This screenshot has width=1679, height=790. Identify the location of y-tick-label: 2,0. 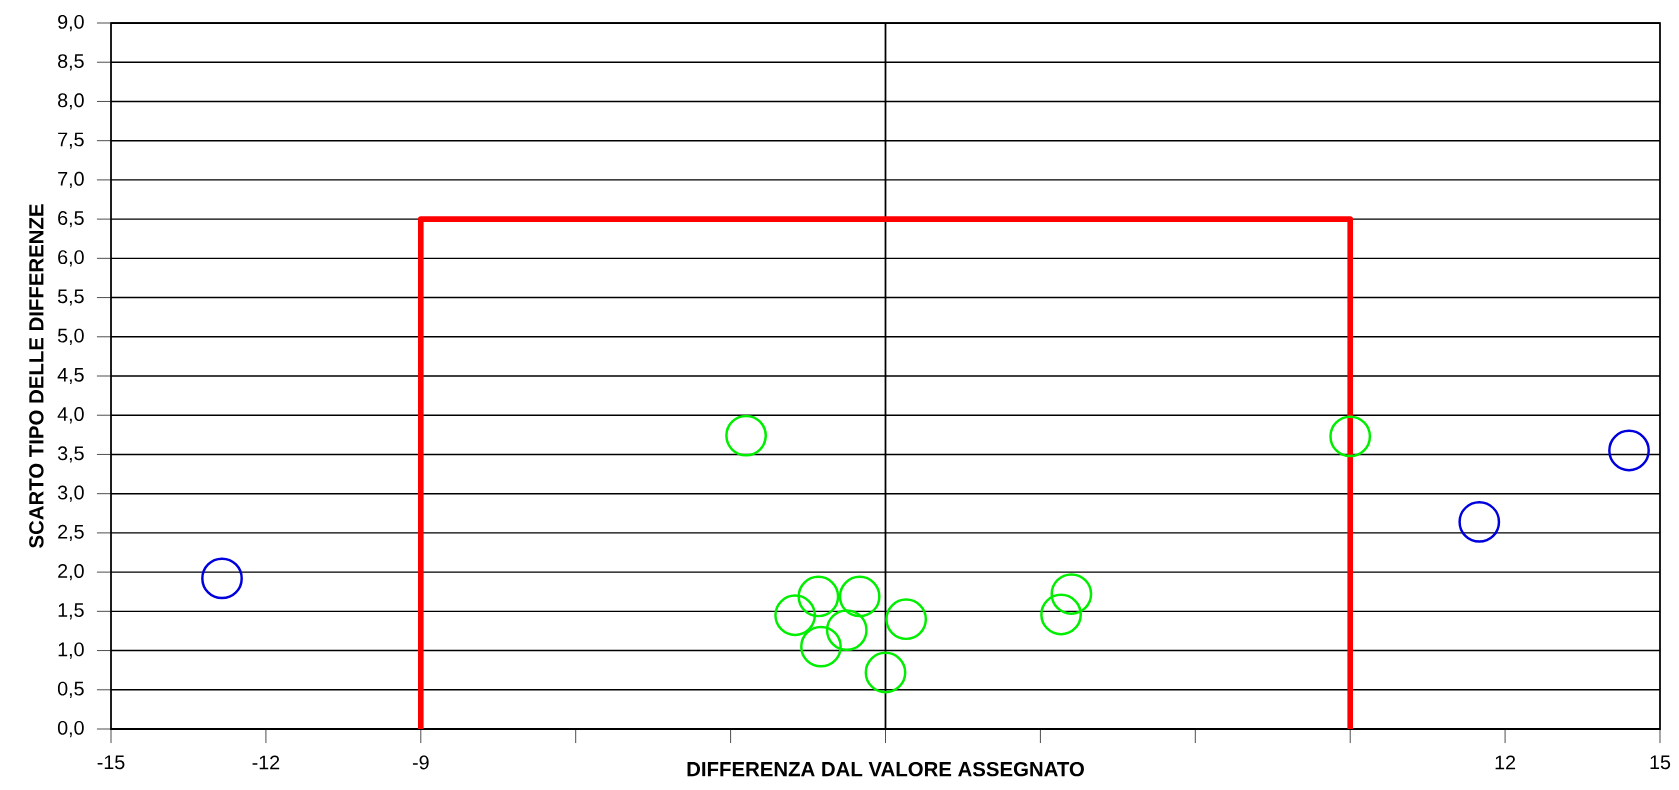
(71, 572).